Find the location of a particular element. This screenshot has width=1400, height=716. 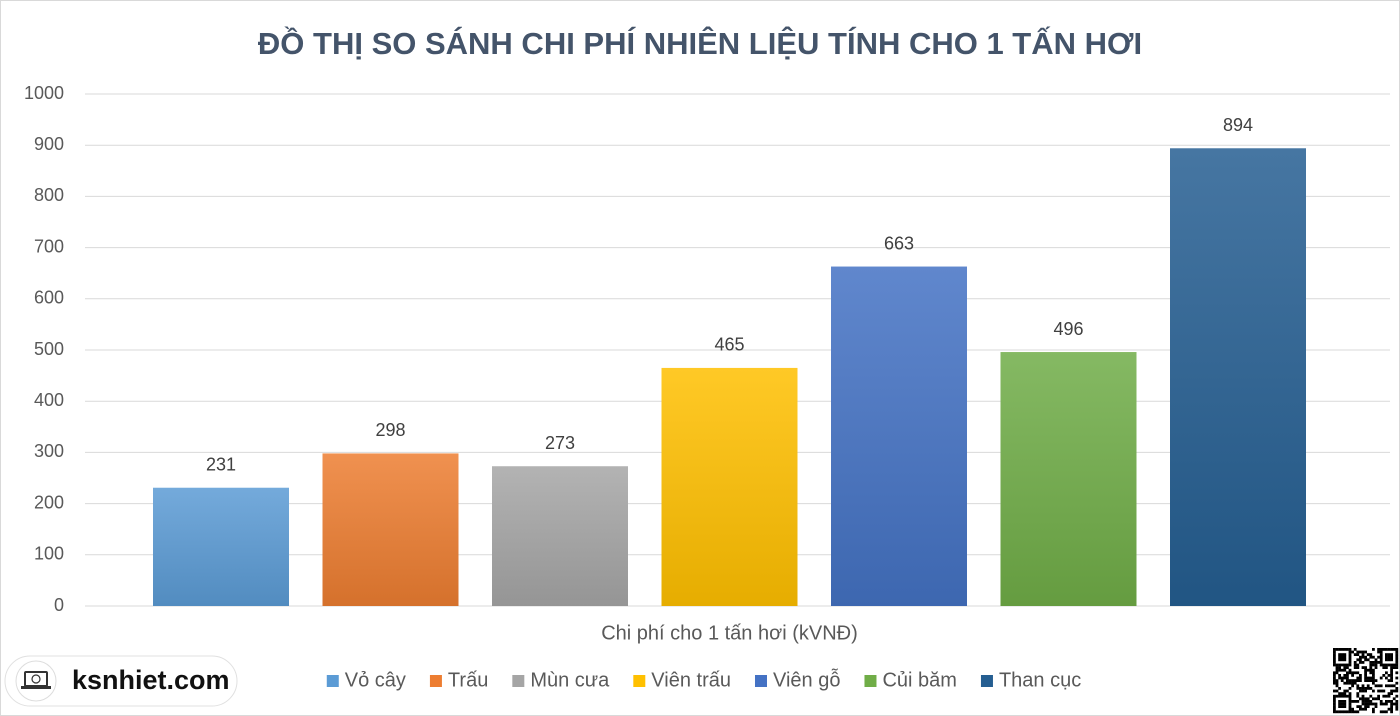

watermark-text: ksnhiet.com is located at coordinates (151, 680).